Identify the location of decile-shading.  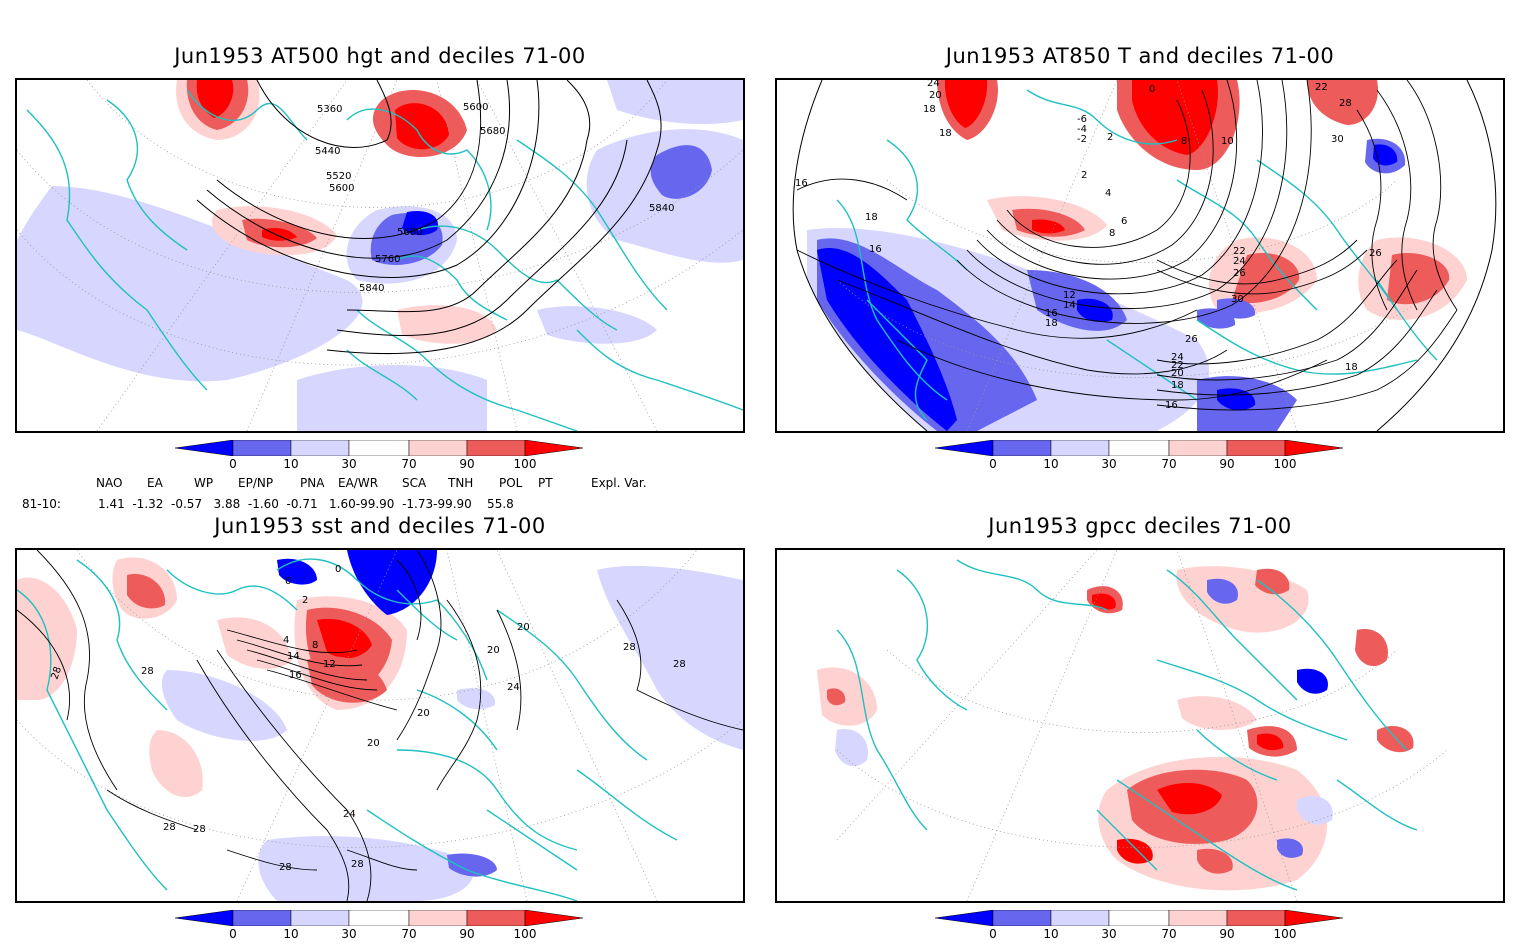
(1115, 728).